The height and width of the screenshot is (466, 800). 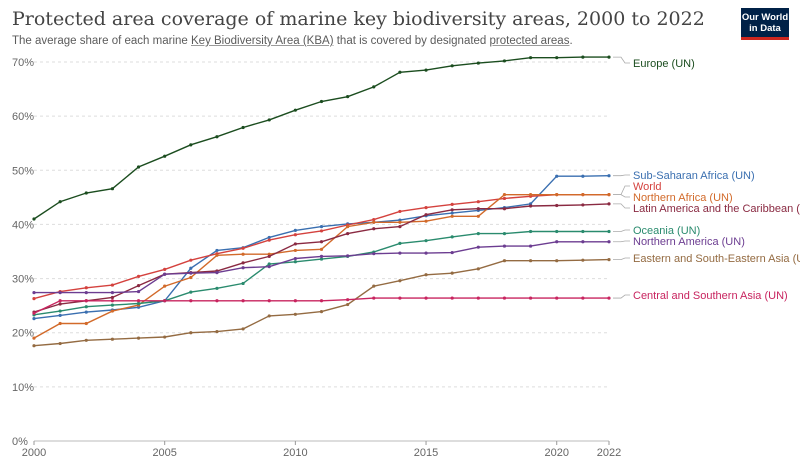 I want to click on series-label: Latin America and the Caribbean (UN), so click(x=716, y=209).